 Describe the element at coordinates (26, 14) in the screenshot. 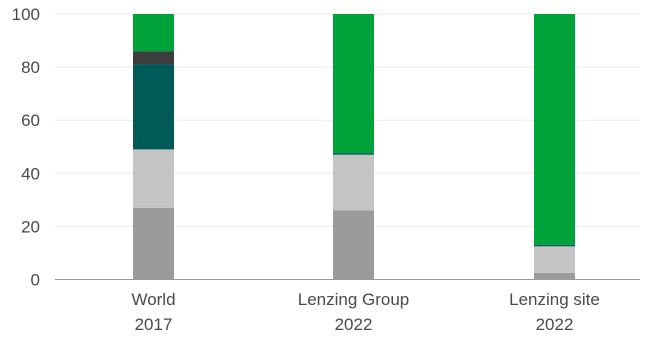

I see `y-tick-label: 100` at that location.